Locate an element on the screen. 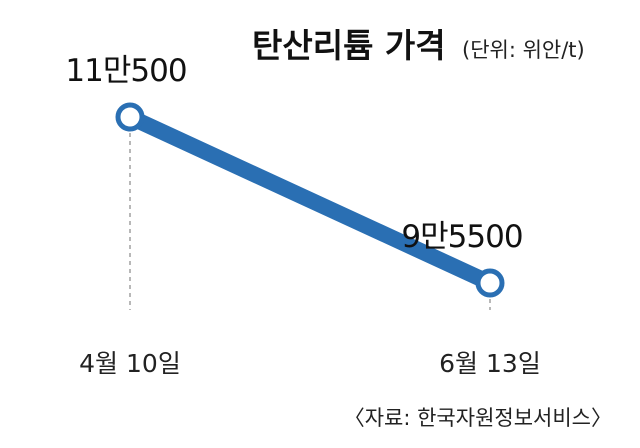 Image resolution: width=640 pixels, height=448 pixels. chart-title: 탄산리튬 가격 is located at coordinates (349, 45).